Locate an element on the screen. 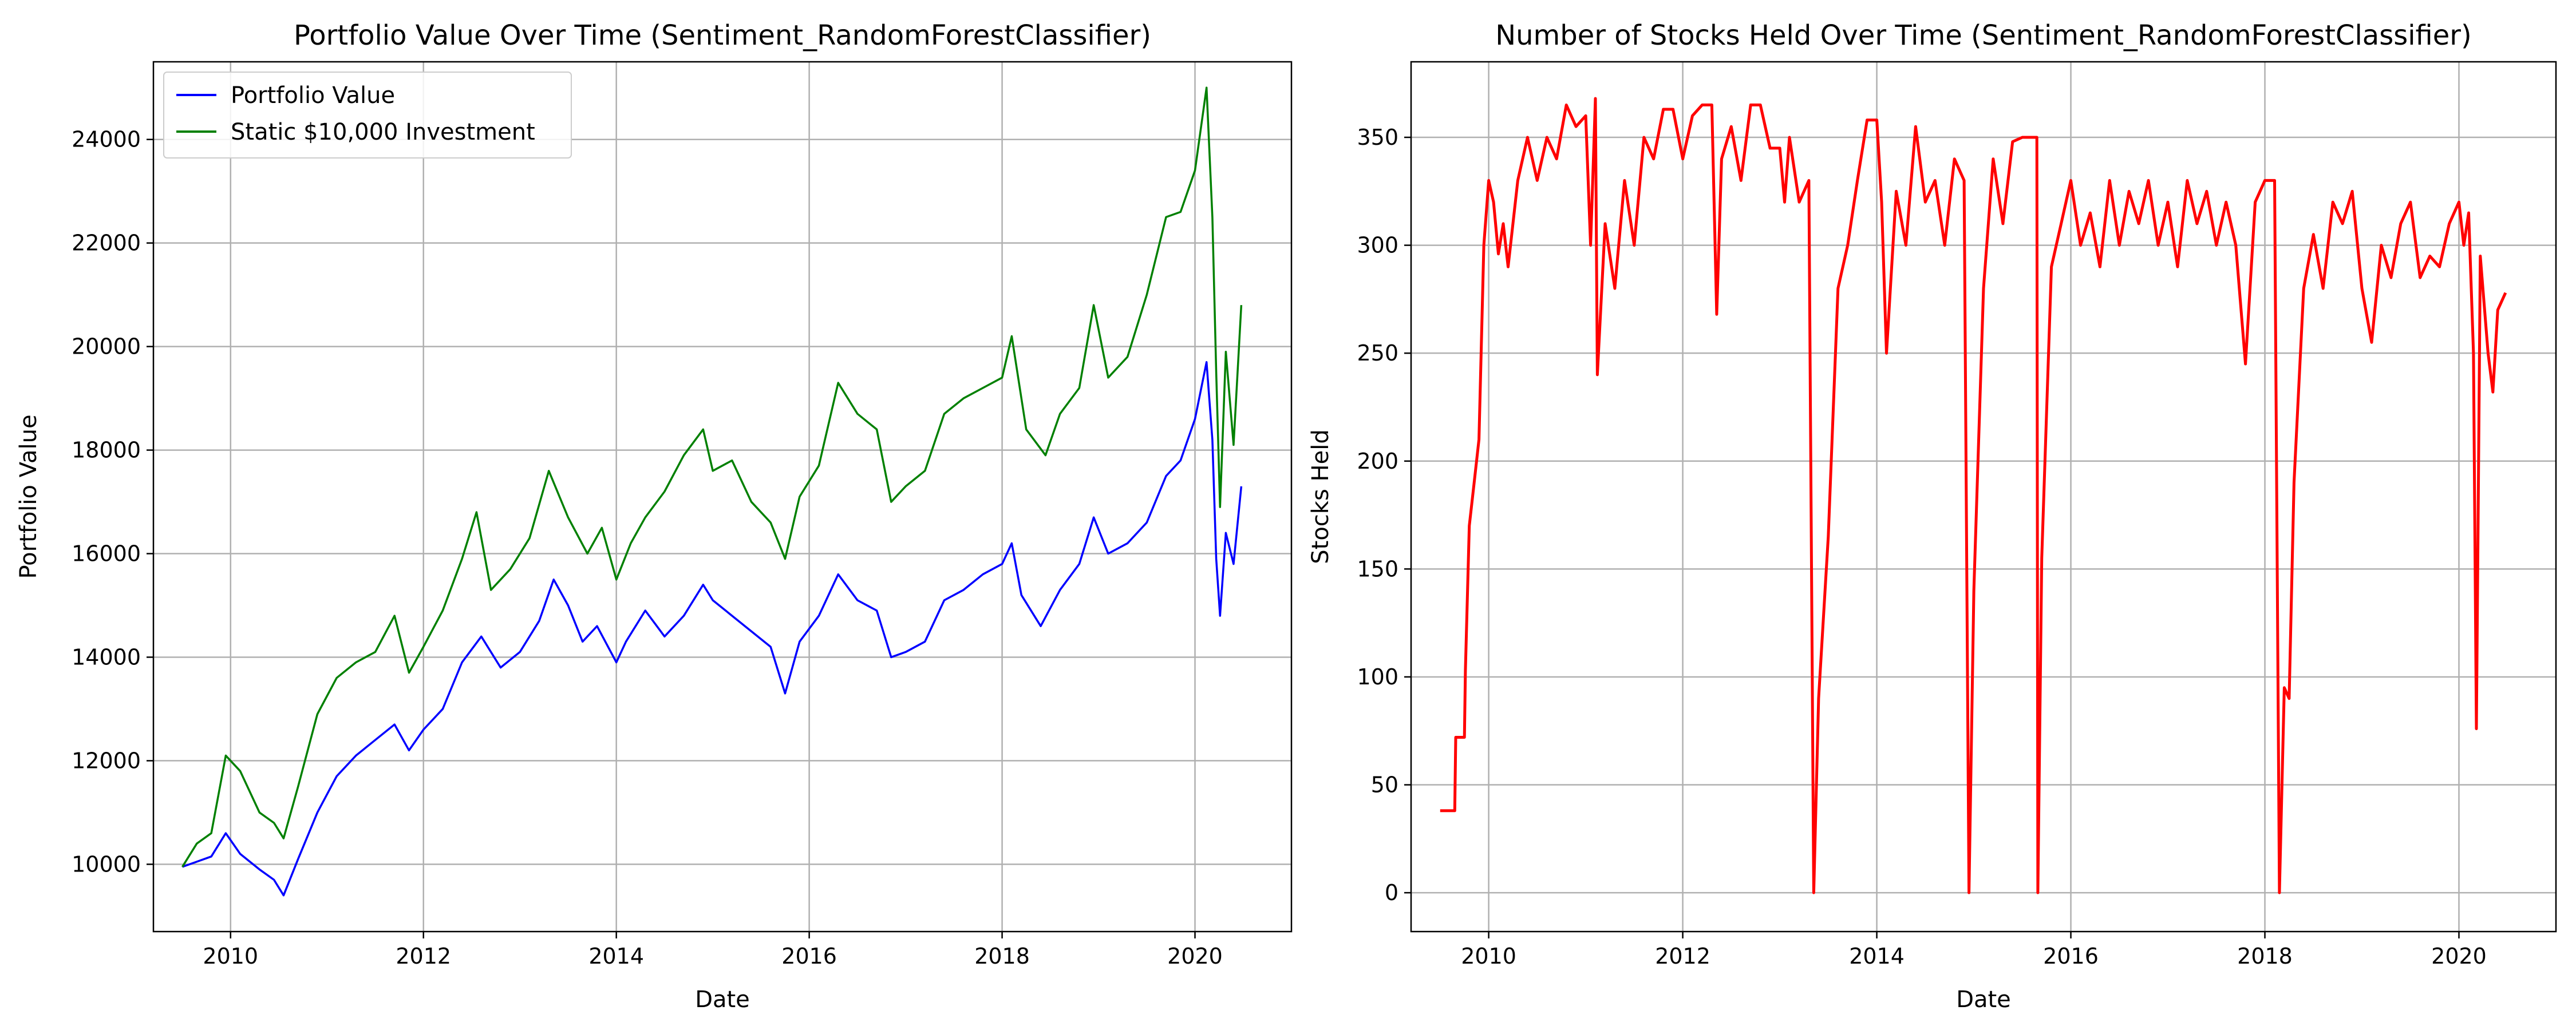  y-tick-label: 50 is located at coordinates (1384, 785).